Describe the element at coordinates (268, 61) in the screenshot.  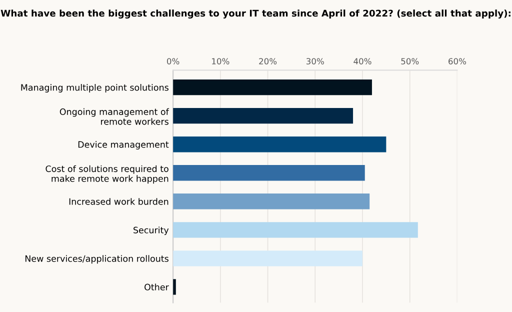
I see `x-tick-label: 20%` at that location.